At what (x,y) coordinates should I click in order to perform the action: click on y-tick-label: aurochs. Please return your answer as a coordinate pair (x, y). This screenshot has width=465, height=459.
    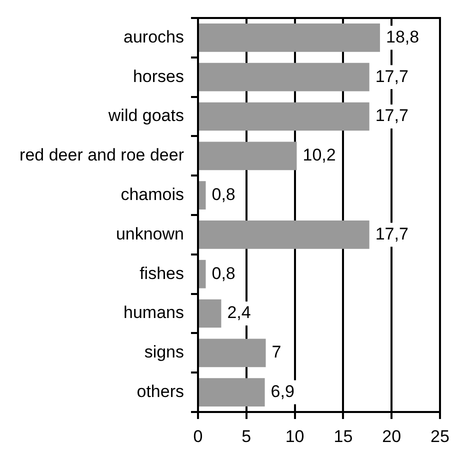
    Looking at the image, I should click on (154, 36).